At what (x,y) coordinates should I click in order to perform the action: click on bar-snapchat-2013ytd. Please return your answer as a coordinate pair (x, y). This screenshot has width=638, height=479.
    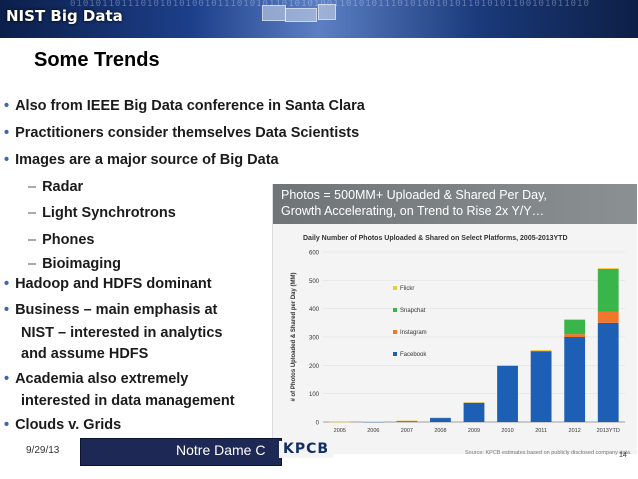
    Looking at the image, I should click on (608, 290).